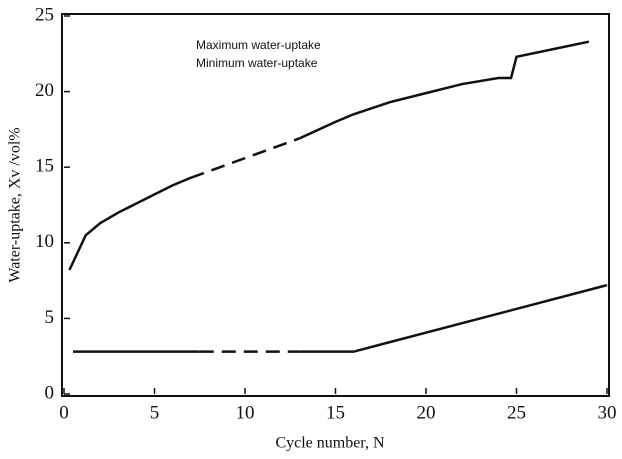 The image size is (622, 459). What do you see at coordinates (245, 412) in the screenshot?
I see `x-tick-label: 10` at bounding box center [245, 412].